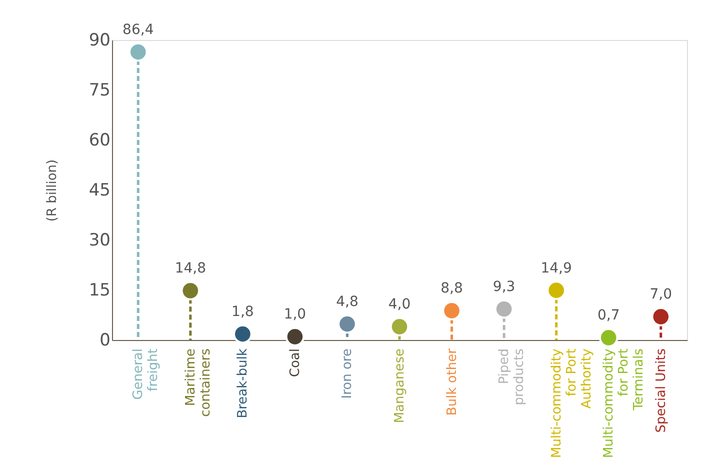 The image size is (706, 460). Describe the element at coordinates (99, 140) in the screenshot. I see `y-tick-label: 60` at that location.